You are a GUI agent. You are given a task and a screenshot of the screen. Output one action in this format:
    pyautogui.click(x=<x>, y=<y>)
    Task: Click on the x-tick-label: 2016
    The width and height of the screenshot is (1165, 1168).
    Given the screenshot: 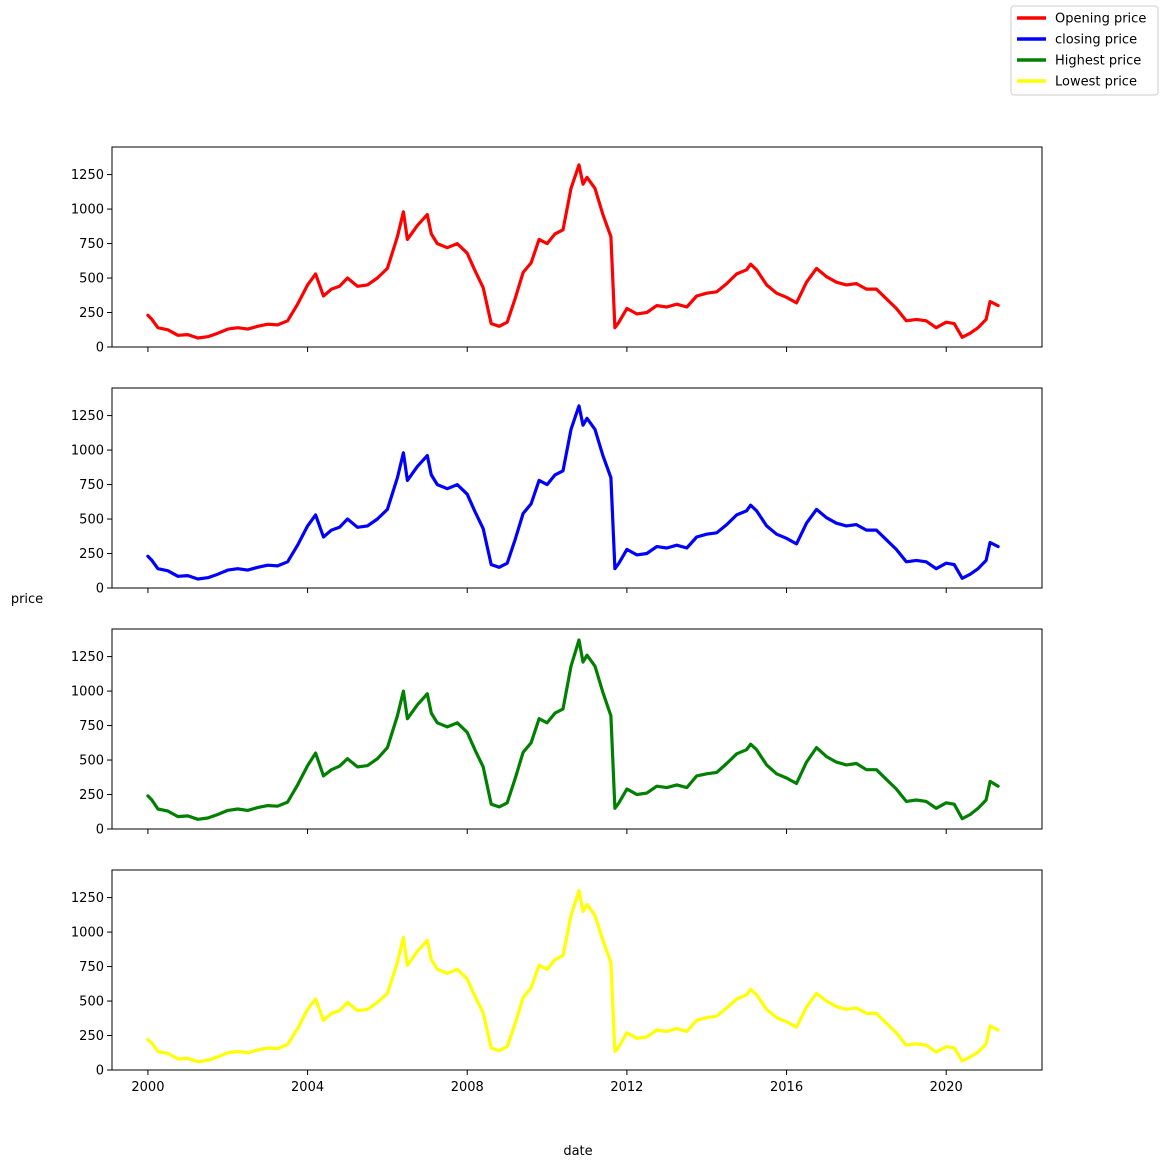 What is the action you would take?
    pyautogui.click(x=786, y=1087)
    